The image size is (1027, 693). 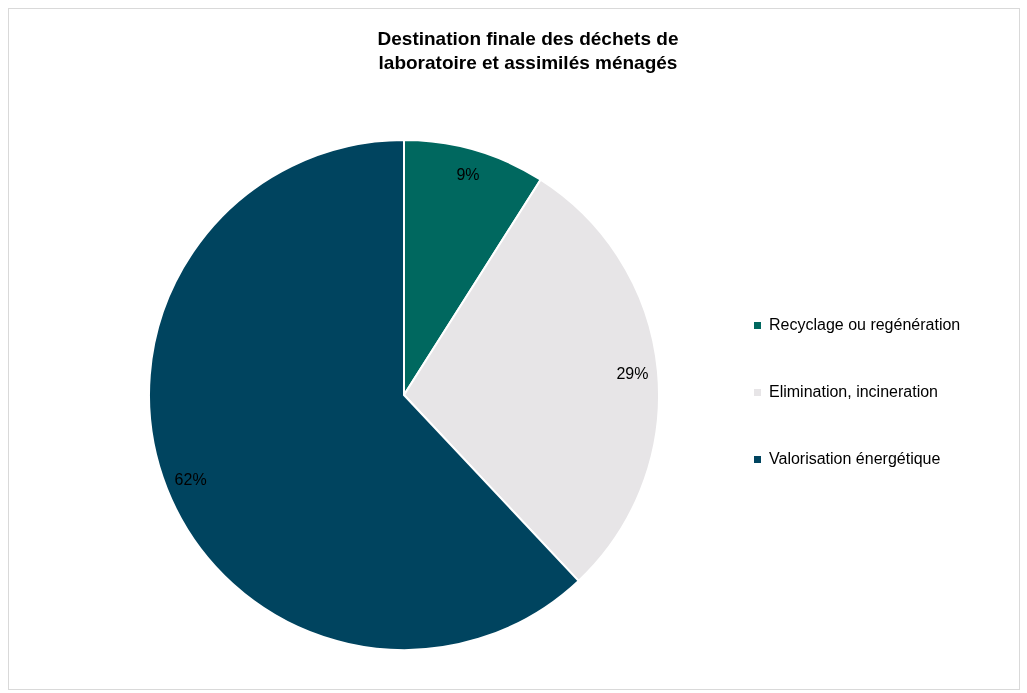 I want to click on legend-label: Valorisation énergétique, so click(x=855, y=458).